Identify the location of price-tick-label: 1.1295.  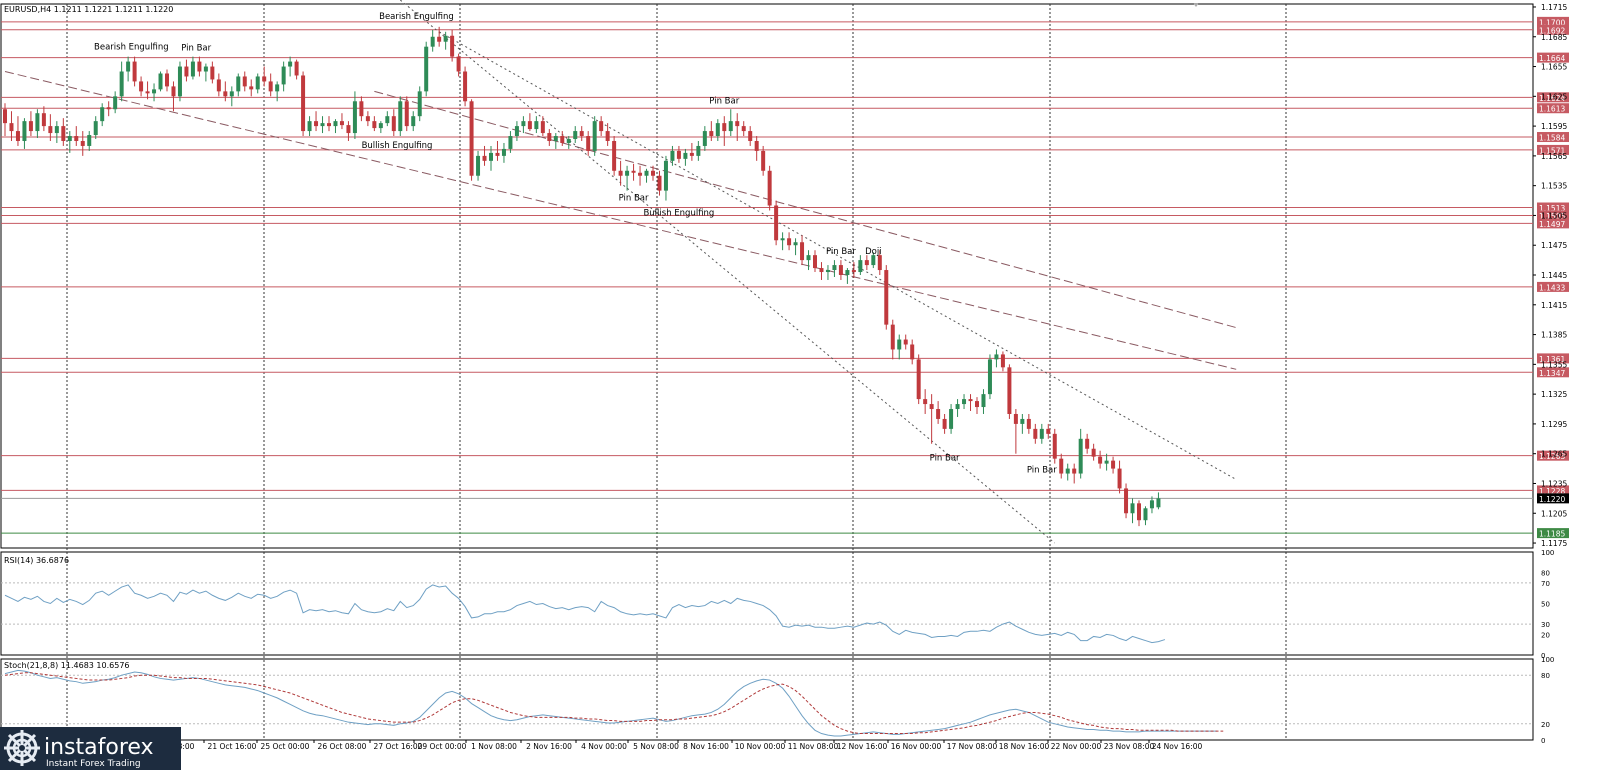
(1554, 424).